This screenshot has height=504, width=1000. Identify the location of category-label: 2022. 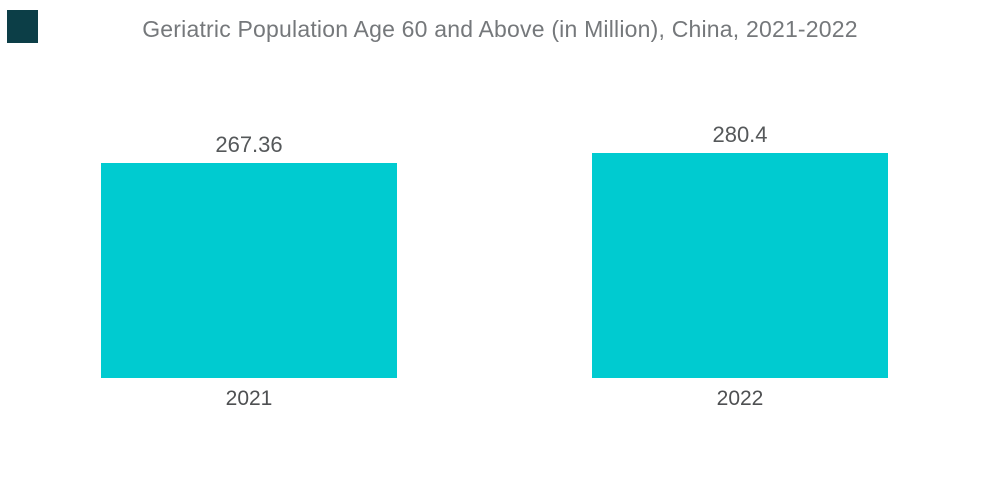
(740, 398).